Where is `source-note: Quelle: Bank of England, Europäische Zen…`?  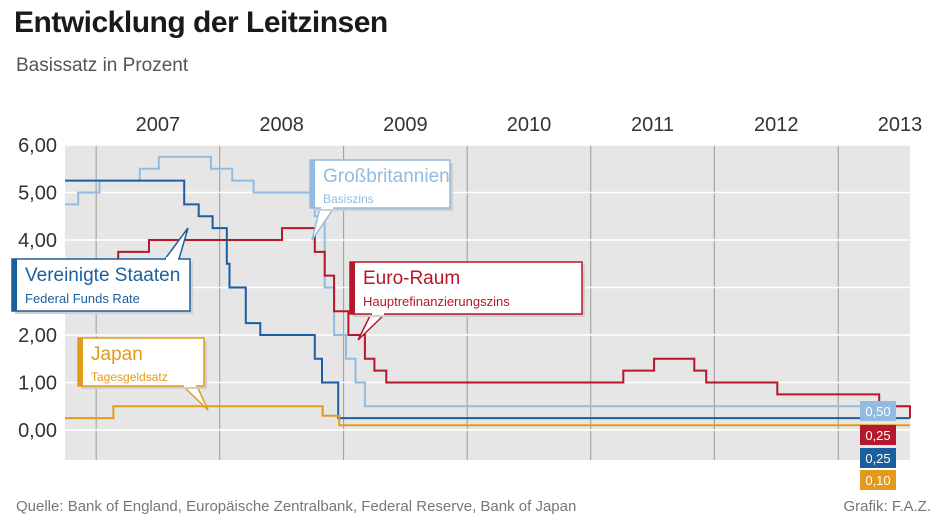 source-note: Quelle: Bank of England, Europäische Zen… is located at coordinates (296, 506).